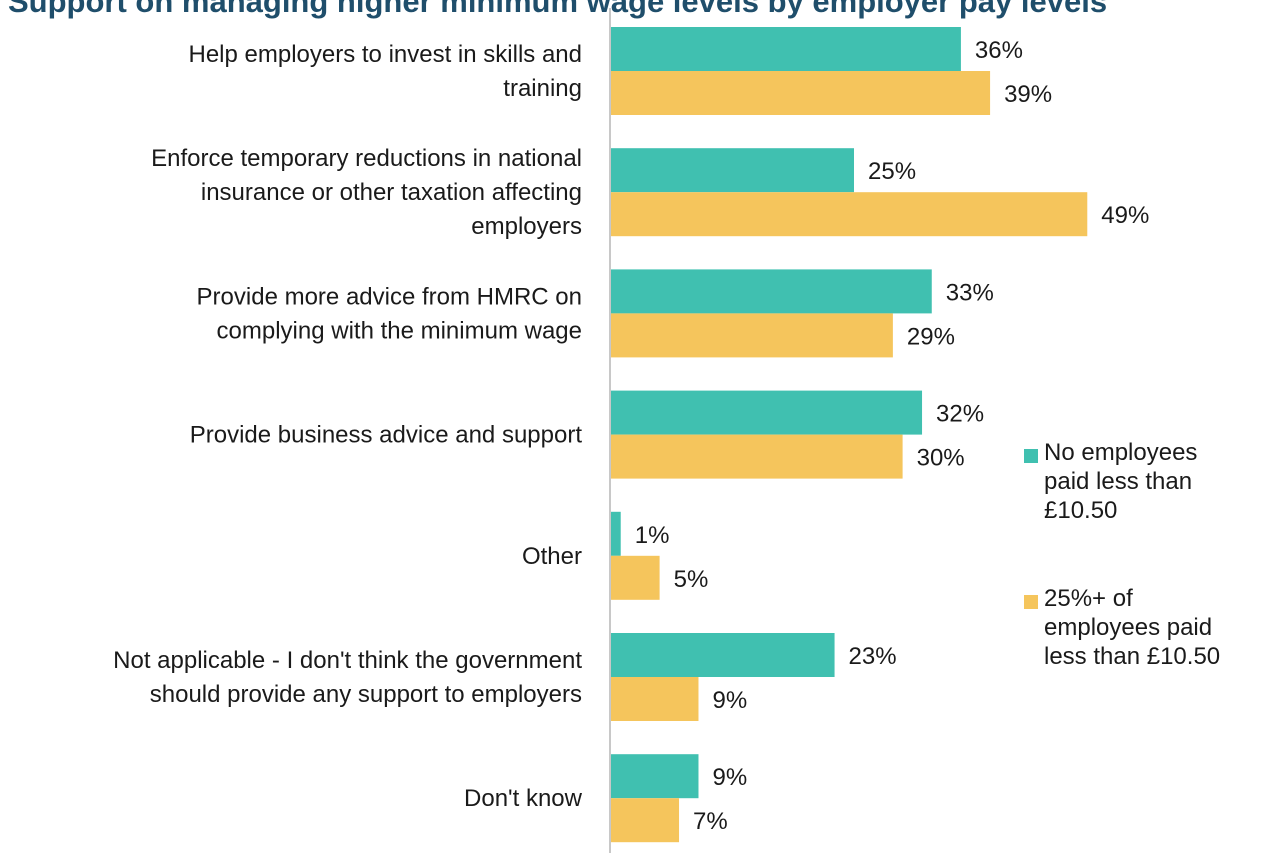  What do you see at coordinates (873, 656) in the screenshot?
I see `data-label: 23%` at bounding box center [873, 656].